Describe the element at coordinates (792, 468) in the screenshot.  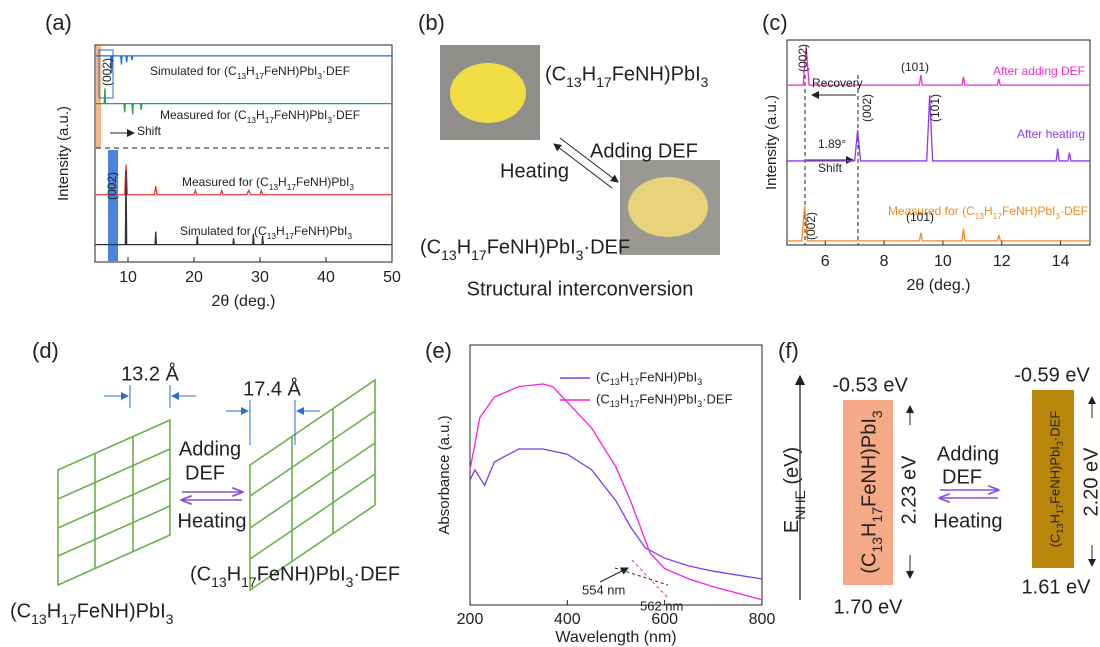
I see `axis-label-part: (eV)` at that location.